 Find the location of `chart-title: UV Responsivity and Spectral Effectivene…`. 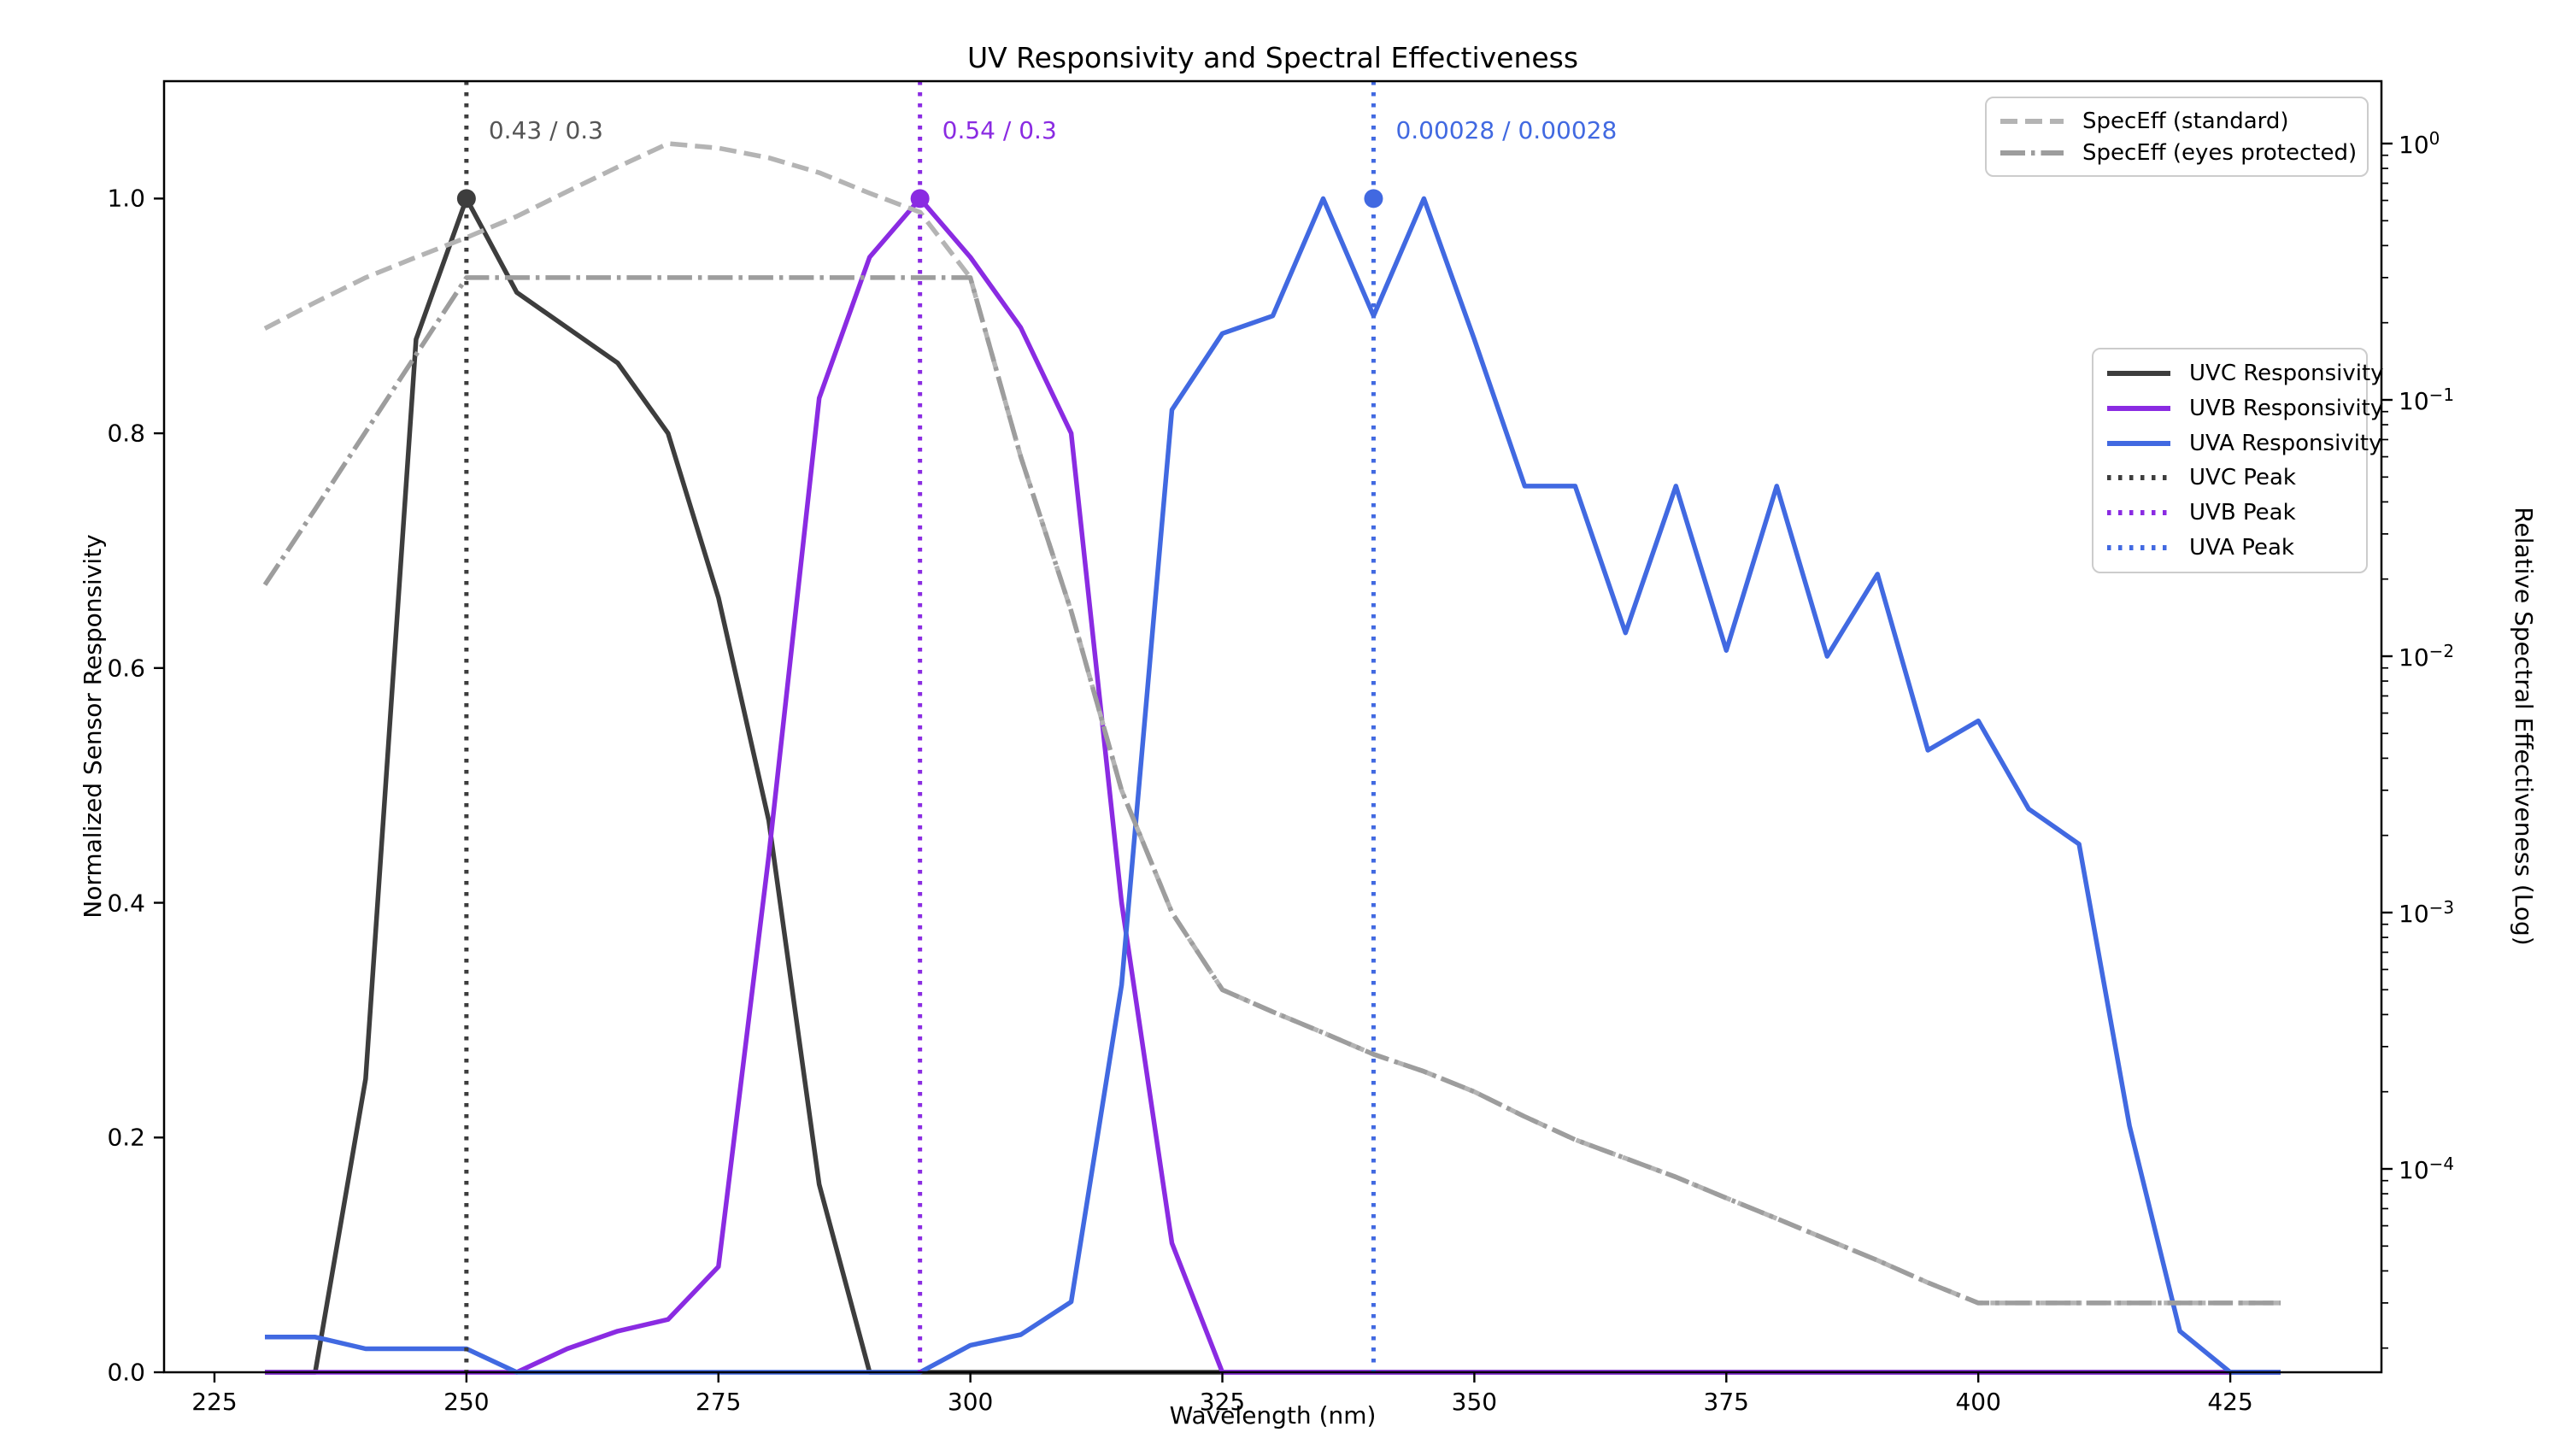

chart-title: UV Responsivity and Spectral Effectivene… is located at coordinates (1272, 57).